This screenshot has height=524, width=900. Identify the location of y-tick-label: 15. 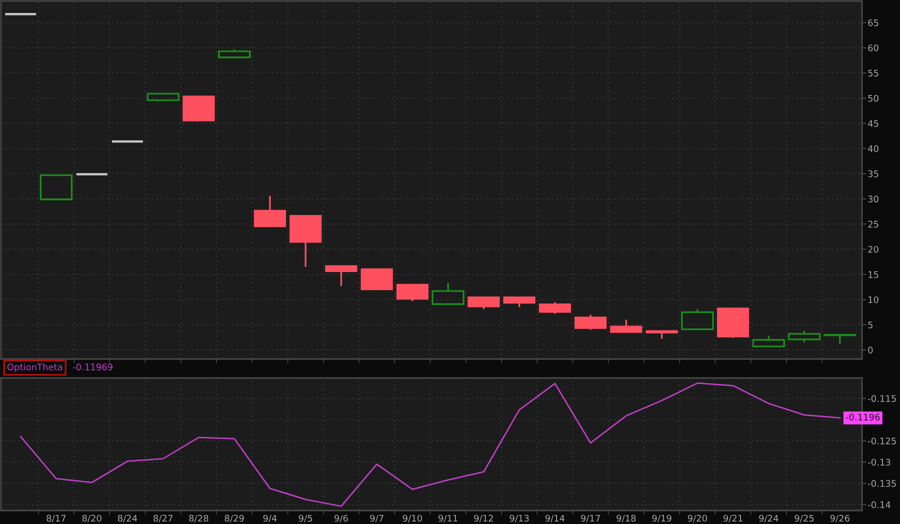
(873, 274).